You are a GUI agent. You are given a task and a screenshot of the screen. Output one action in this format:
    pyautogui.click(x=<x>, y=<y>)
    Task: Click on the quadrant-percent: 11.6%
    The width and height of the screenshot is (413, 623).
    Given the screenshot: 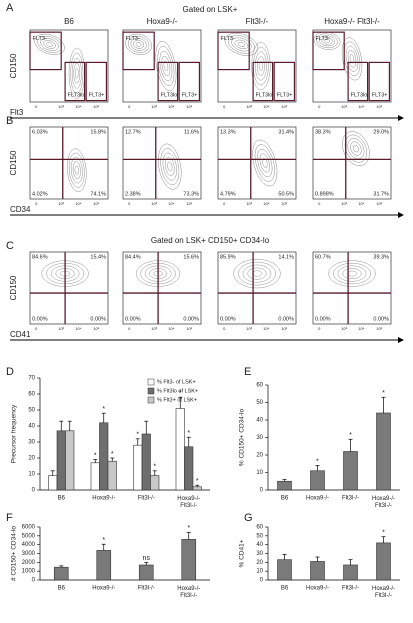 What is the action you would take?
    pyautogui.click(x=191, y=132)
    